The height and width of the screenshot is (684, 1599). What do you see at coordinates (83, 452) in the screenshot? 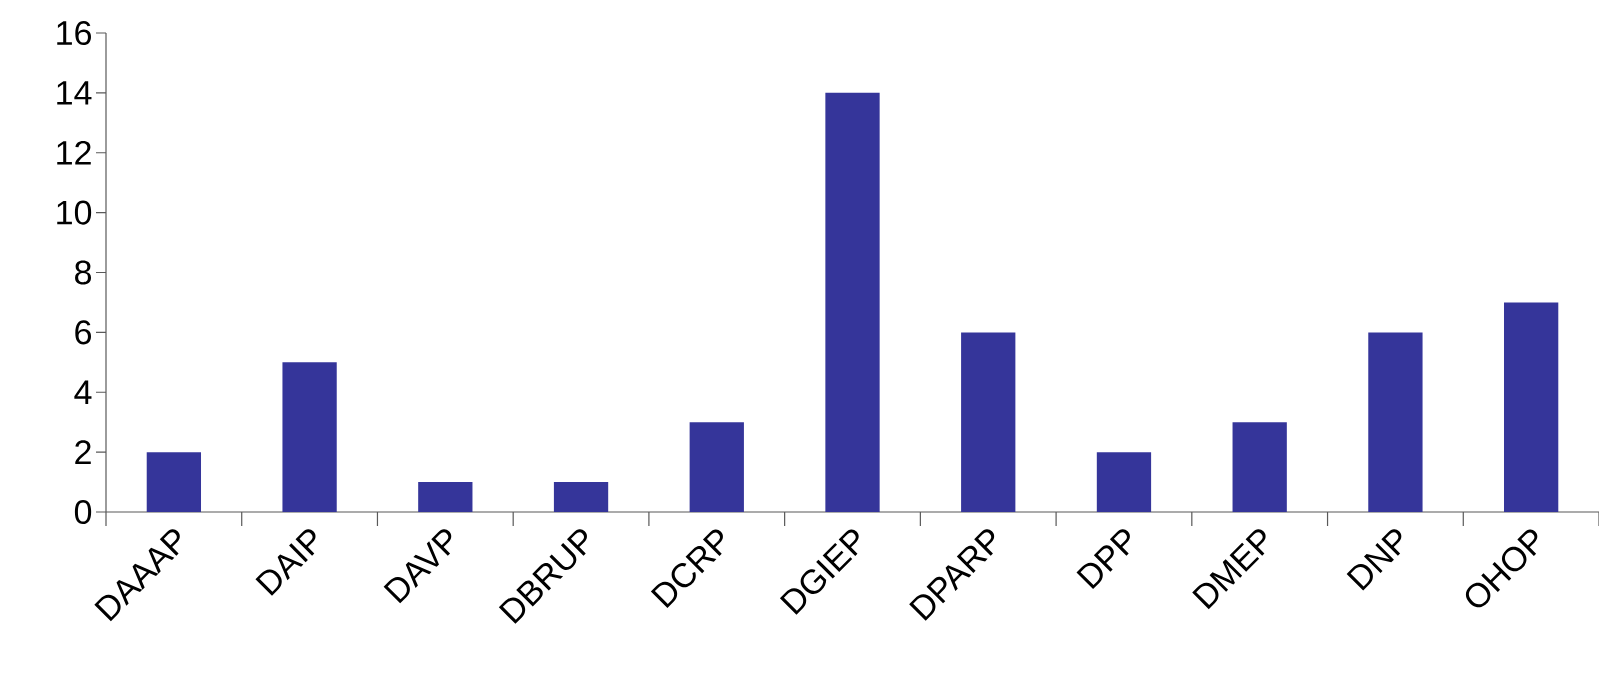
I see `y-tick-label: 2` at bounding box center [83, 452].